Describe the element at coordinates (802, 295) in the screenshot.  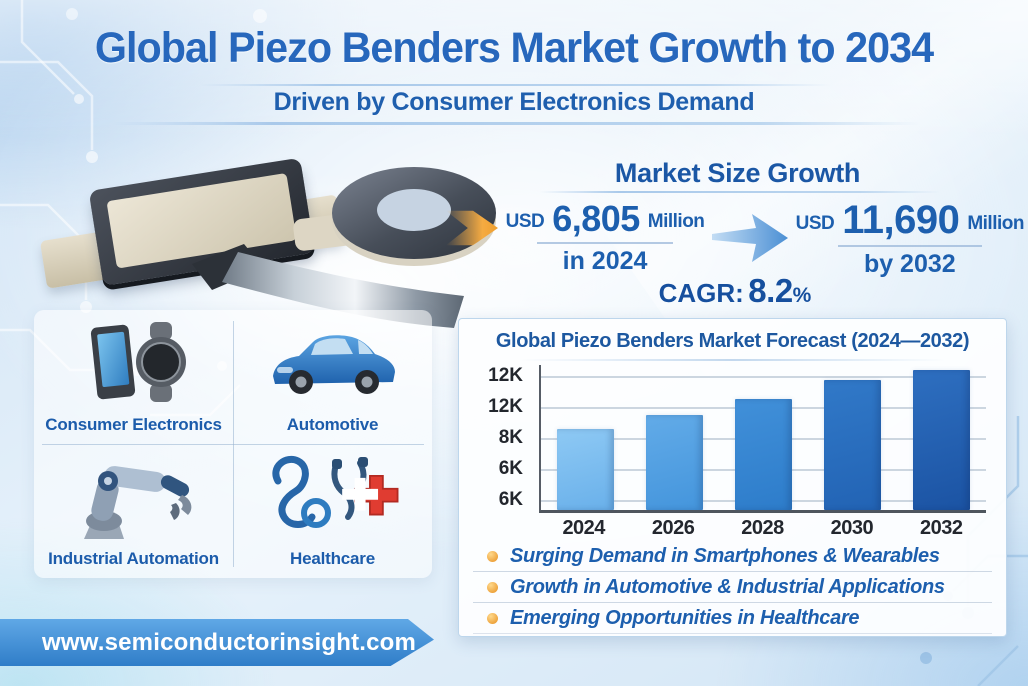
I see `cagr-percent-sign: %` at that location.